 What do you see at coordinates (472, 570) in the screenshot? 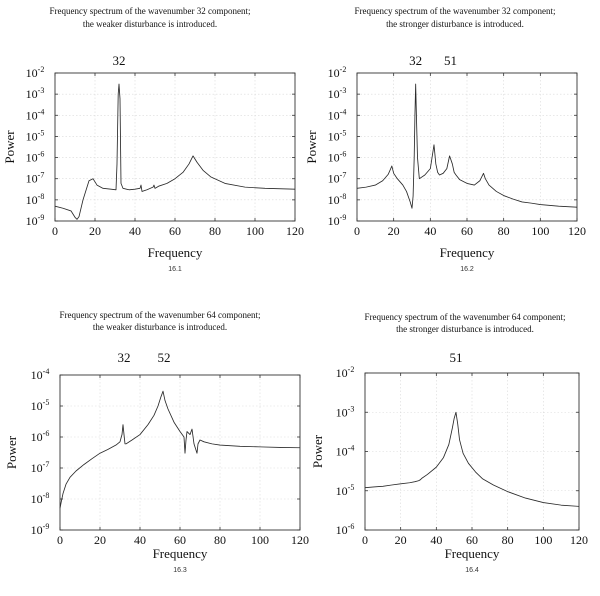
I see `figure-caption: 16.4` at bounding box center [472, 570].